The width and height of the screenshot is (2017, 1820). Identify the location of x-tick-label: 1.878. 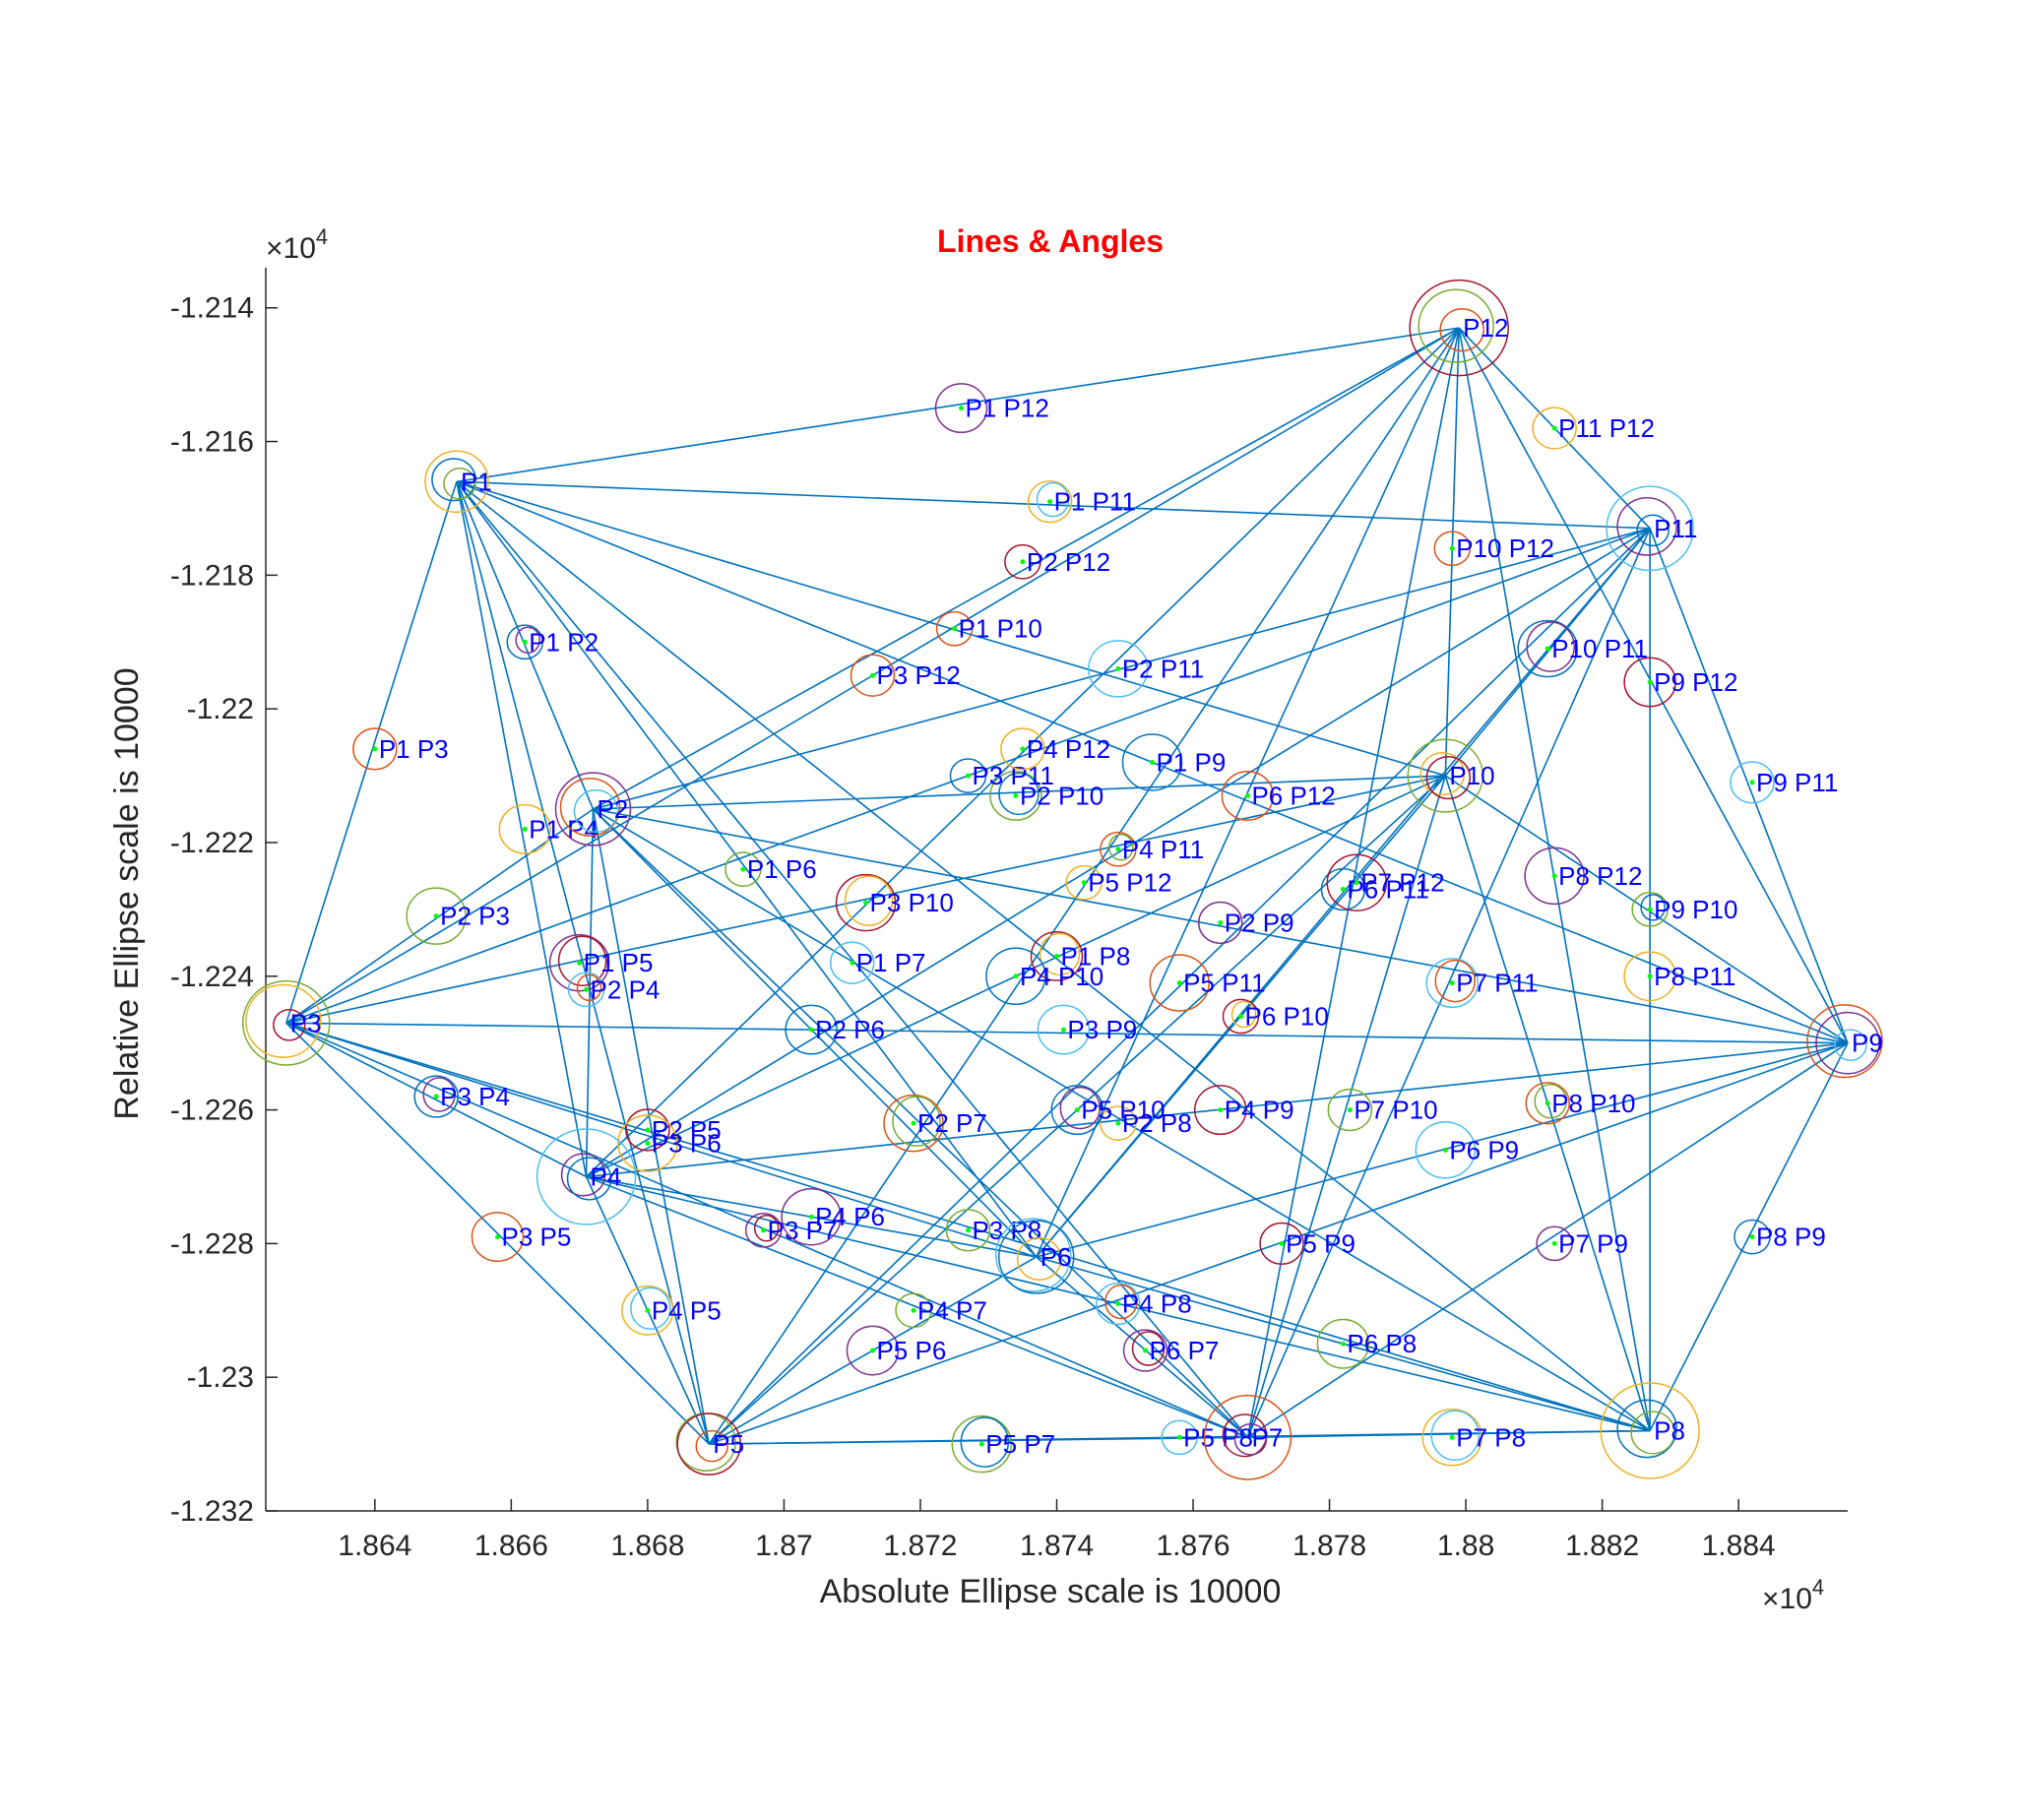
(1329, 1546).